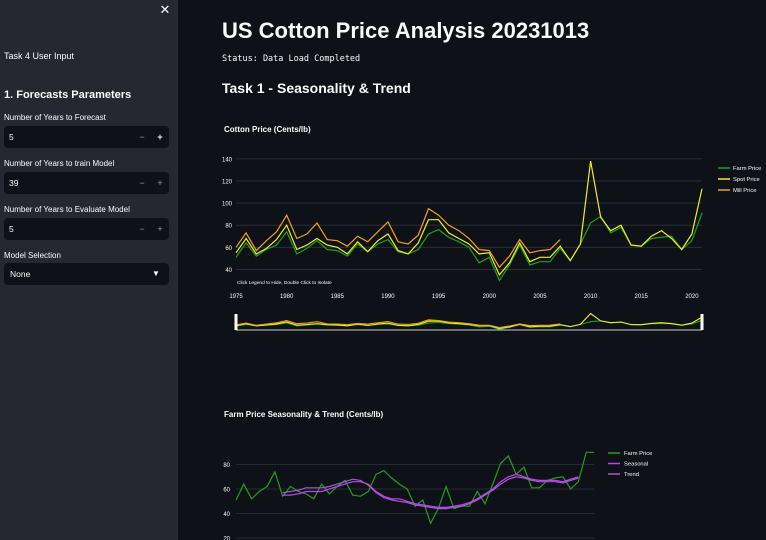 The width and height of the screenshot is (766, 540). Describe the element at coordinates (439, 297) in the screenshot. I see `x-tick-label: 1995` at that location.